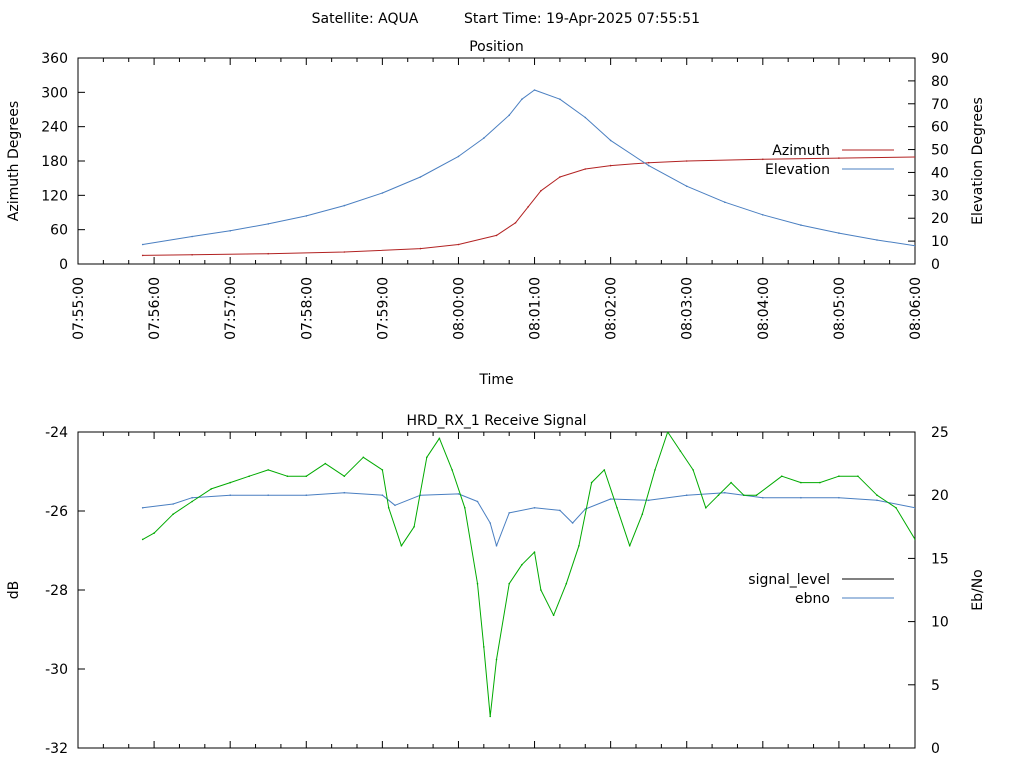  What do you see at coordinates (459, 308) in the screenshot?
I see `x-tick-label: 08:00:00` at bounding box center [459, 308].